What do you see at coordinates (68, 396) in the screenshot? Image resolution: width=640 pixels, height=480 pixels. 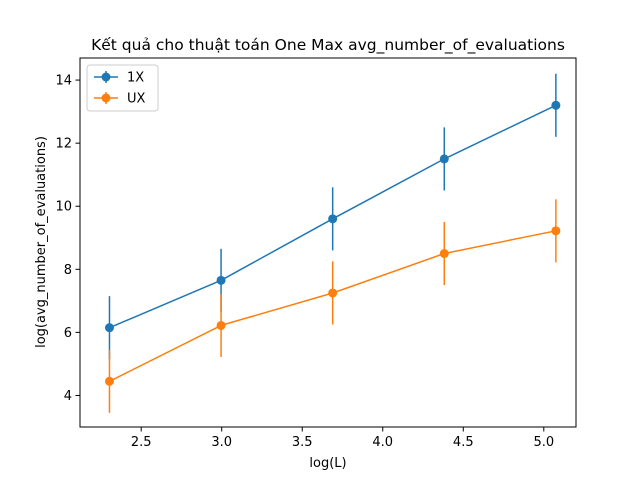 I see `y-tick-label: 4` at bounding box center [68, 396].